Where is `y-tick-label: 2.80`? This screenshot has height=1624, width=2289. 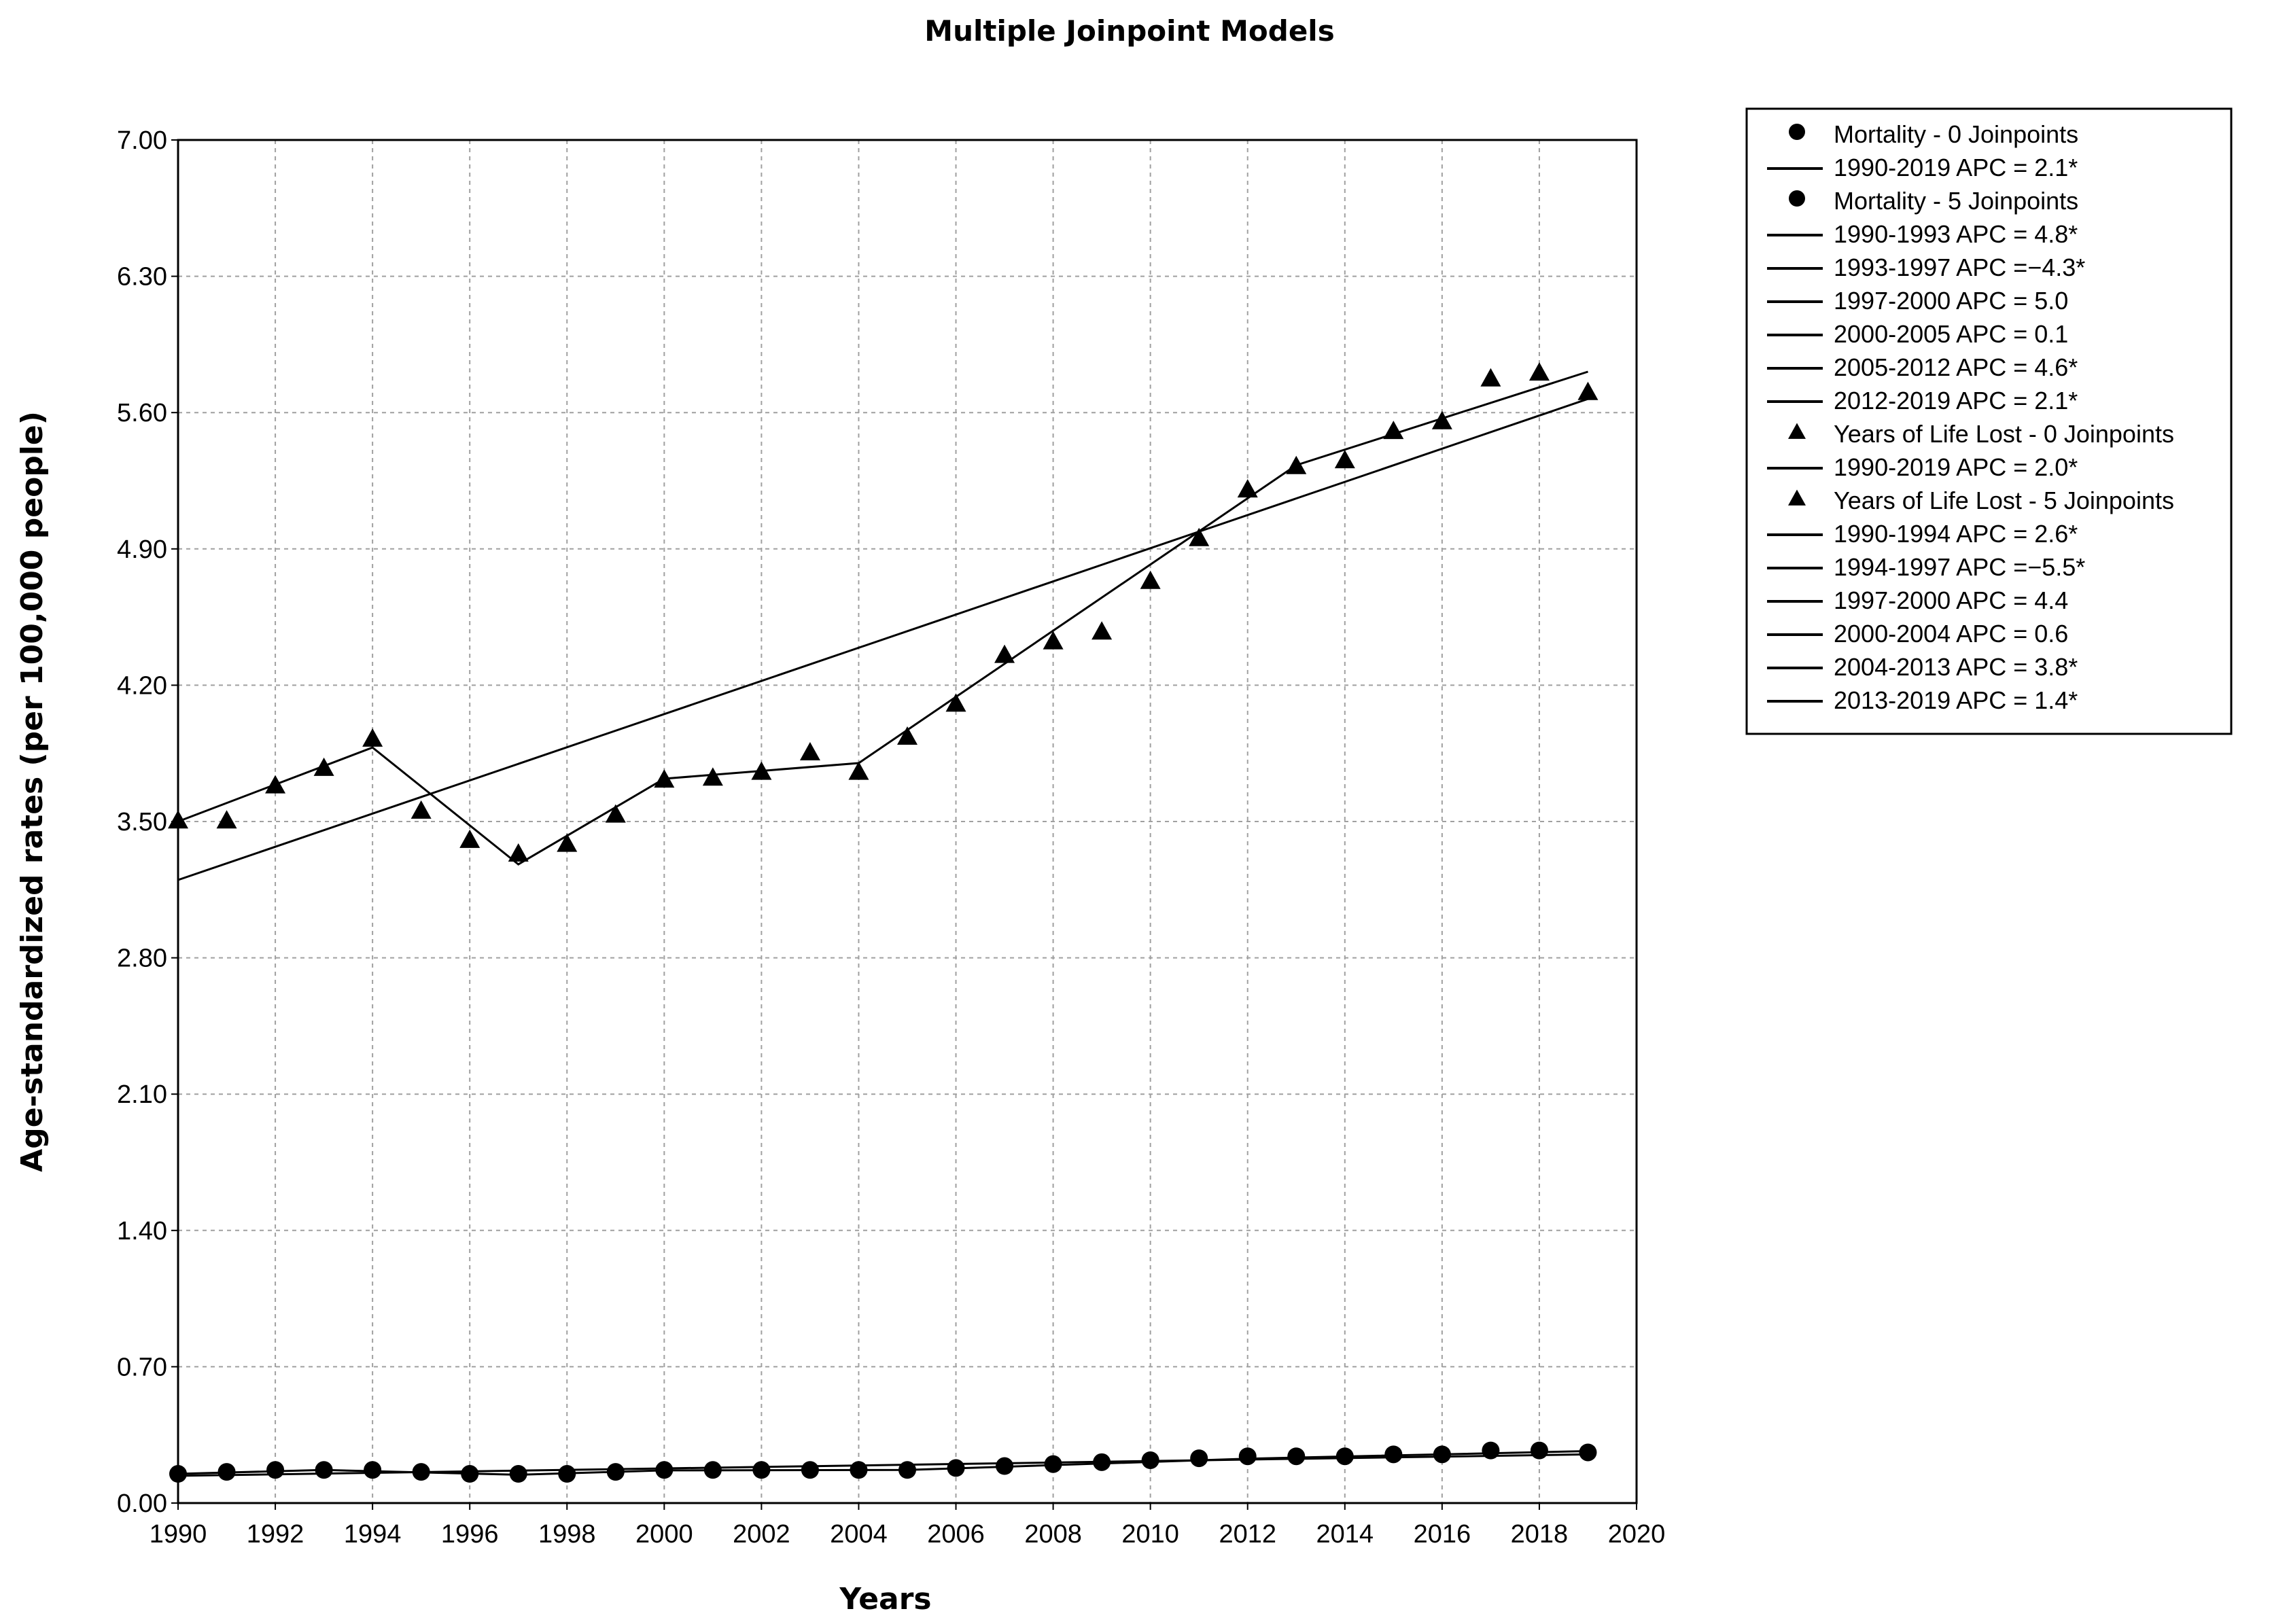
y-tick-label: 2.80 is located at coordinates (142, 959).